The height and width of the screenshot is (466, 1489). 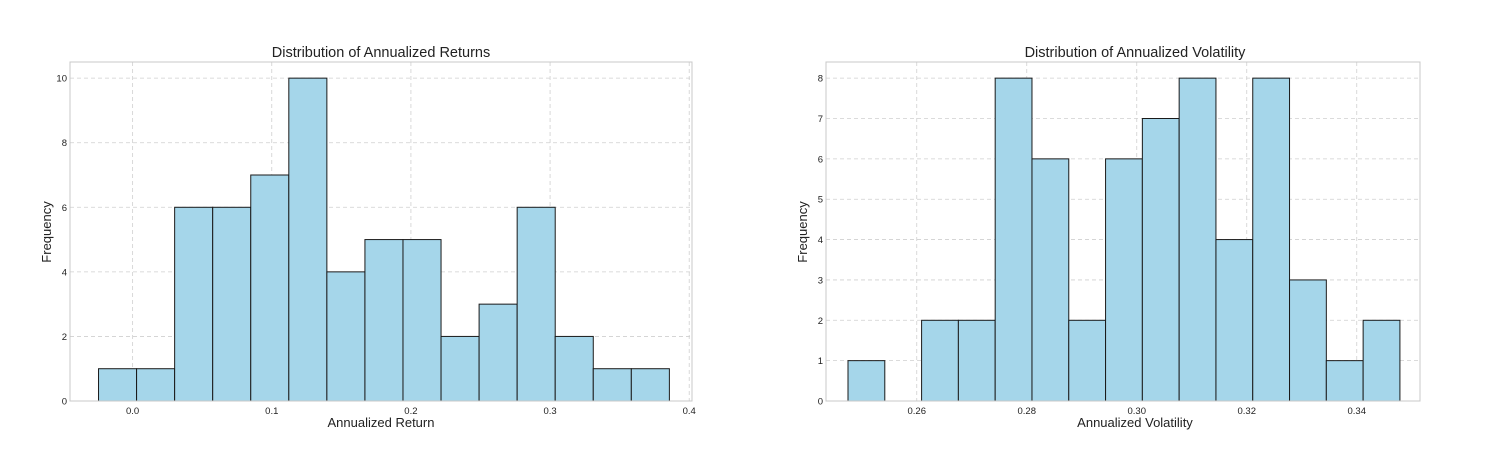 I want to click on x-tick-label: 0.4, so click(x=689, y=411).